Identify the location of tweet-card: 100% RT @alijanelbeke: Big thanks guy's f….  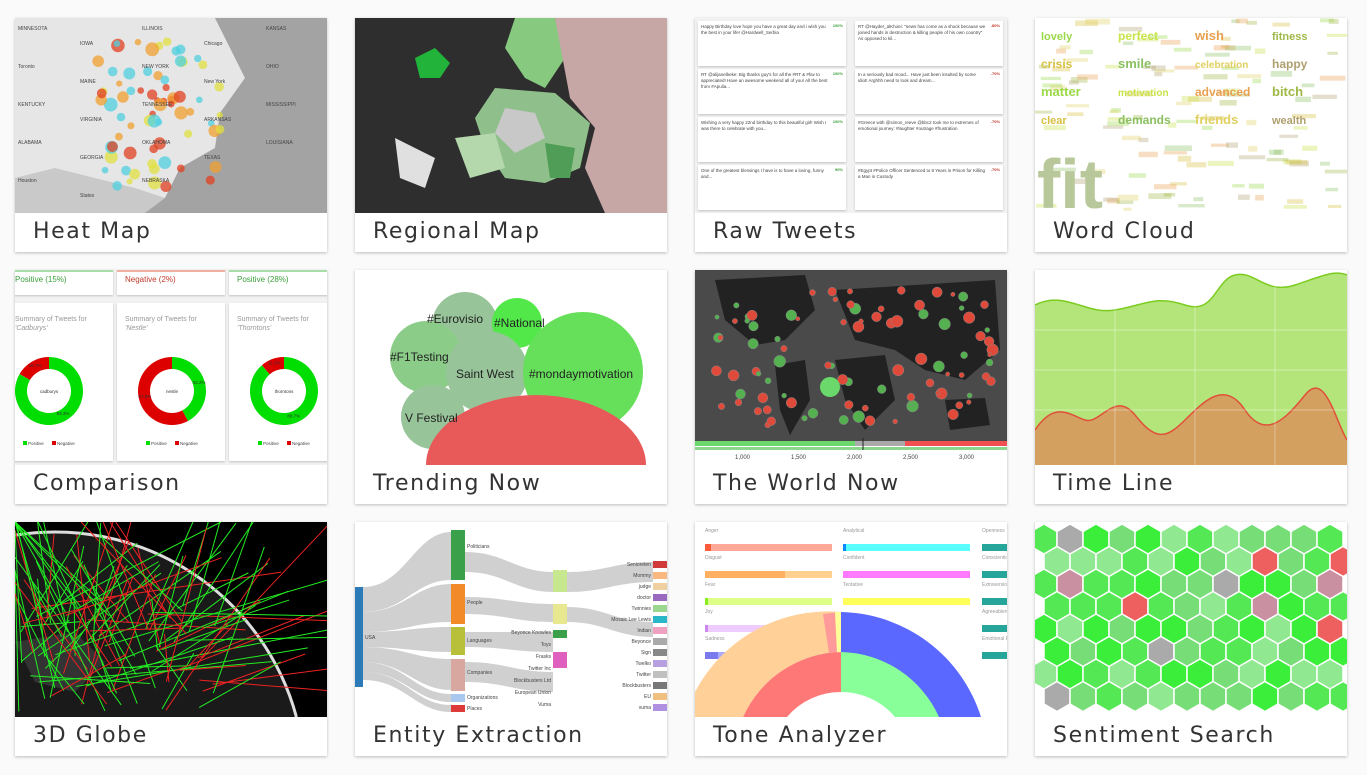
(772, 91).